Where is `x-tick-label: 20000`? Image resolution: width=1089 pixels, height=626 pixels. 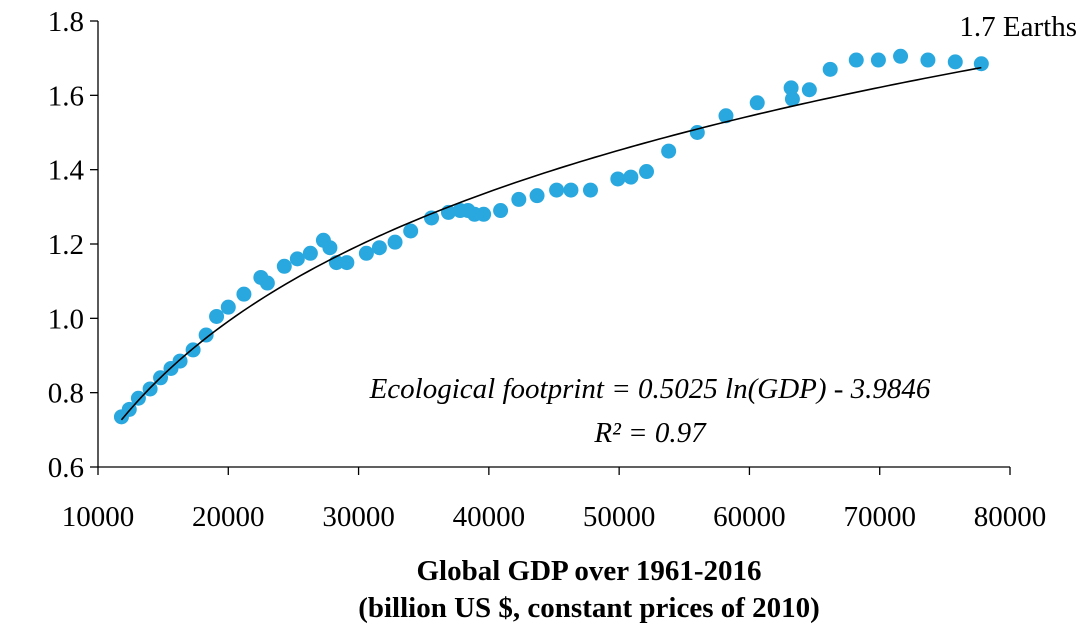
x-tick-label: 20000 is located at coordinates (228, 517).